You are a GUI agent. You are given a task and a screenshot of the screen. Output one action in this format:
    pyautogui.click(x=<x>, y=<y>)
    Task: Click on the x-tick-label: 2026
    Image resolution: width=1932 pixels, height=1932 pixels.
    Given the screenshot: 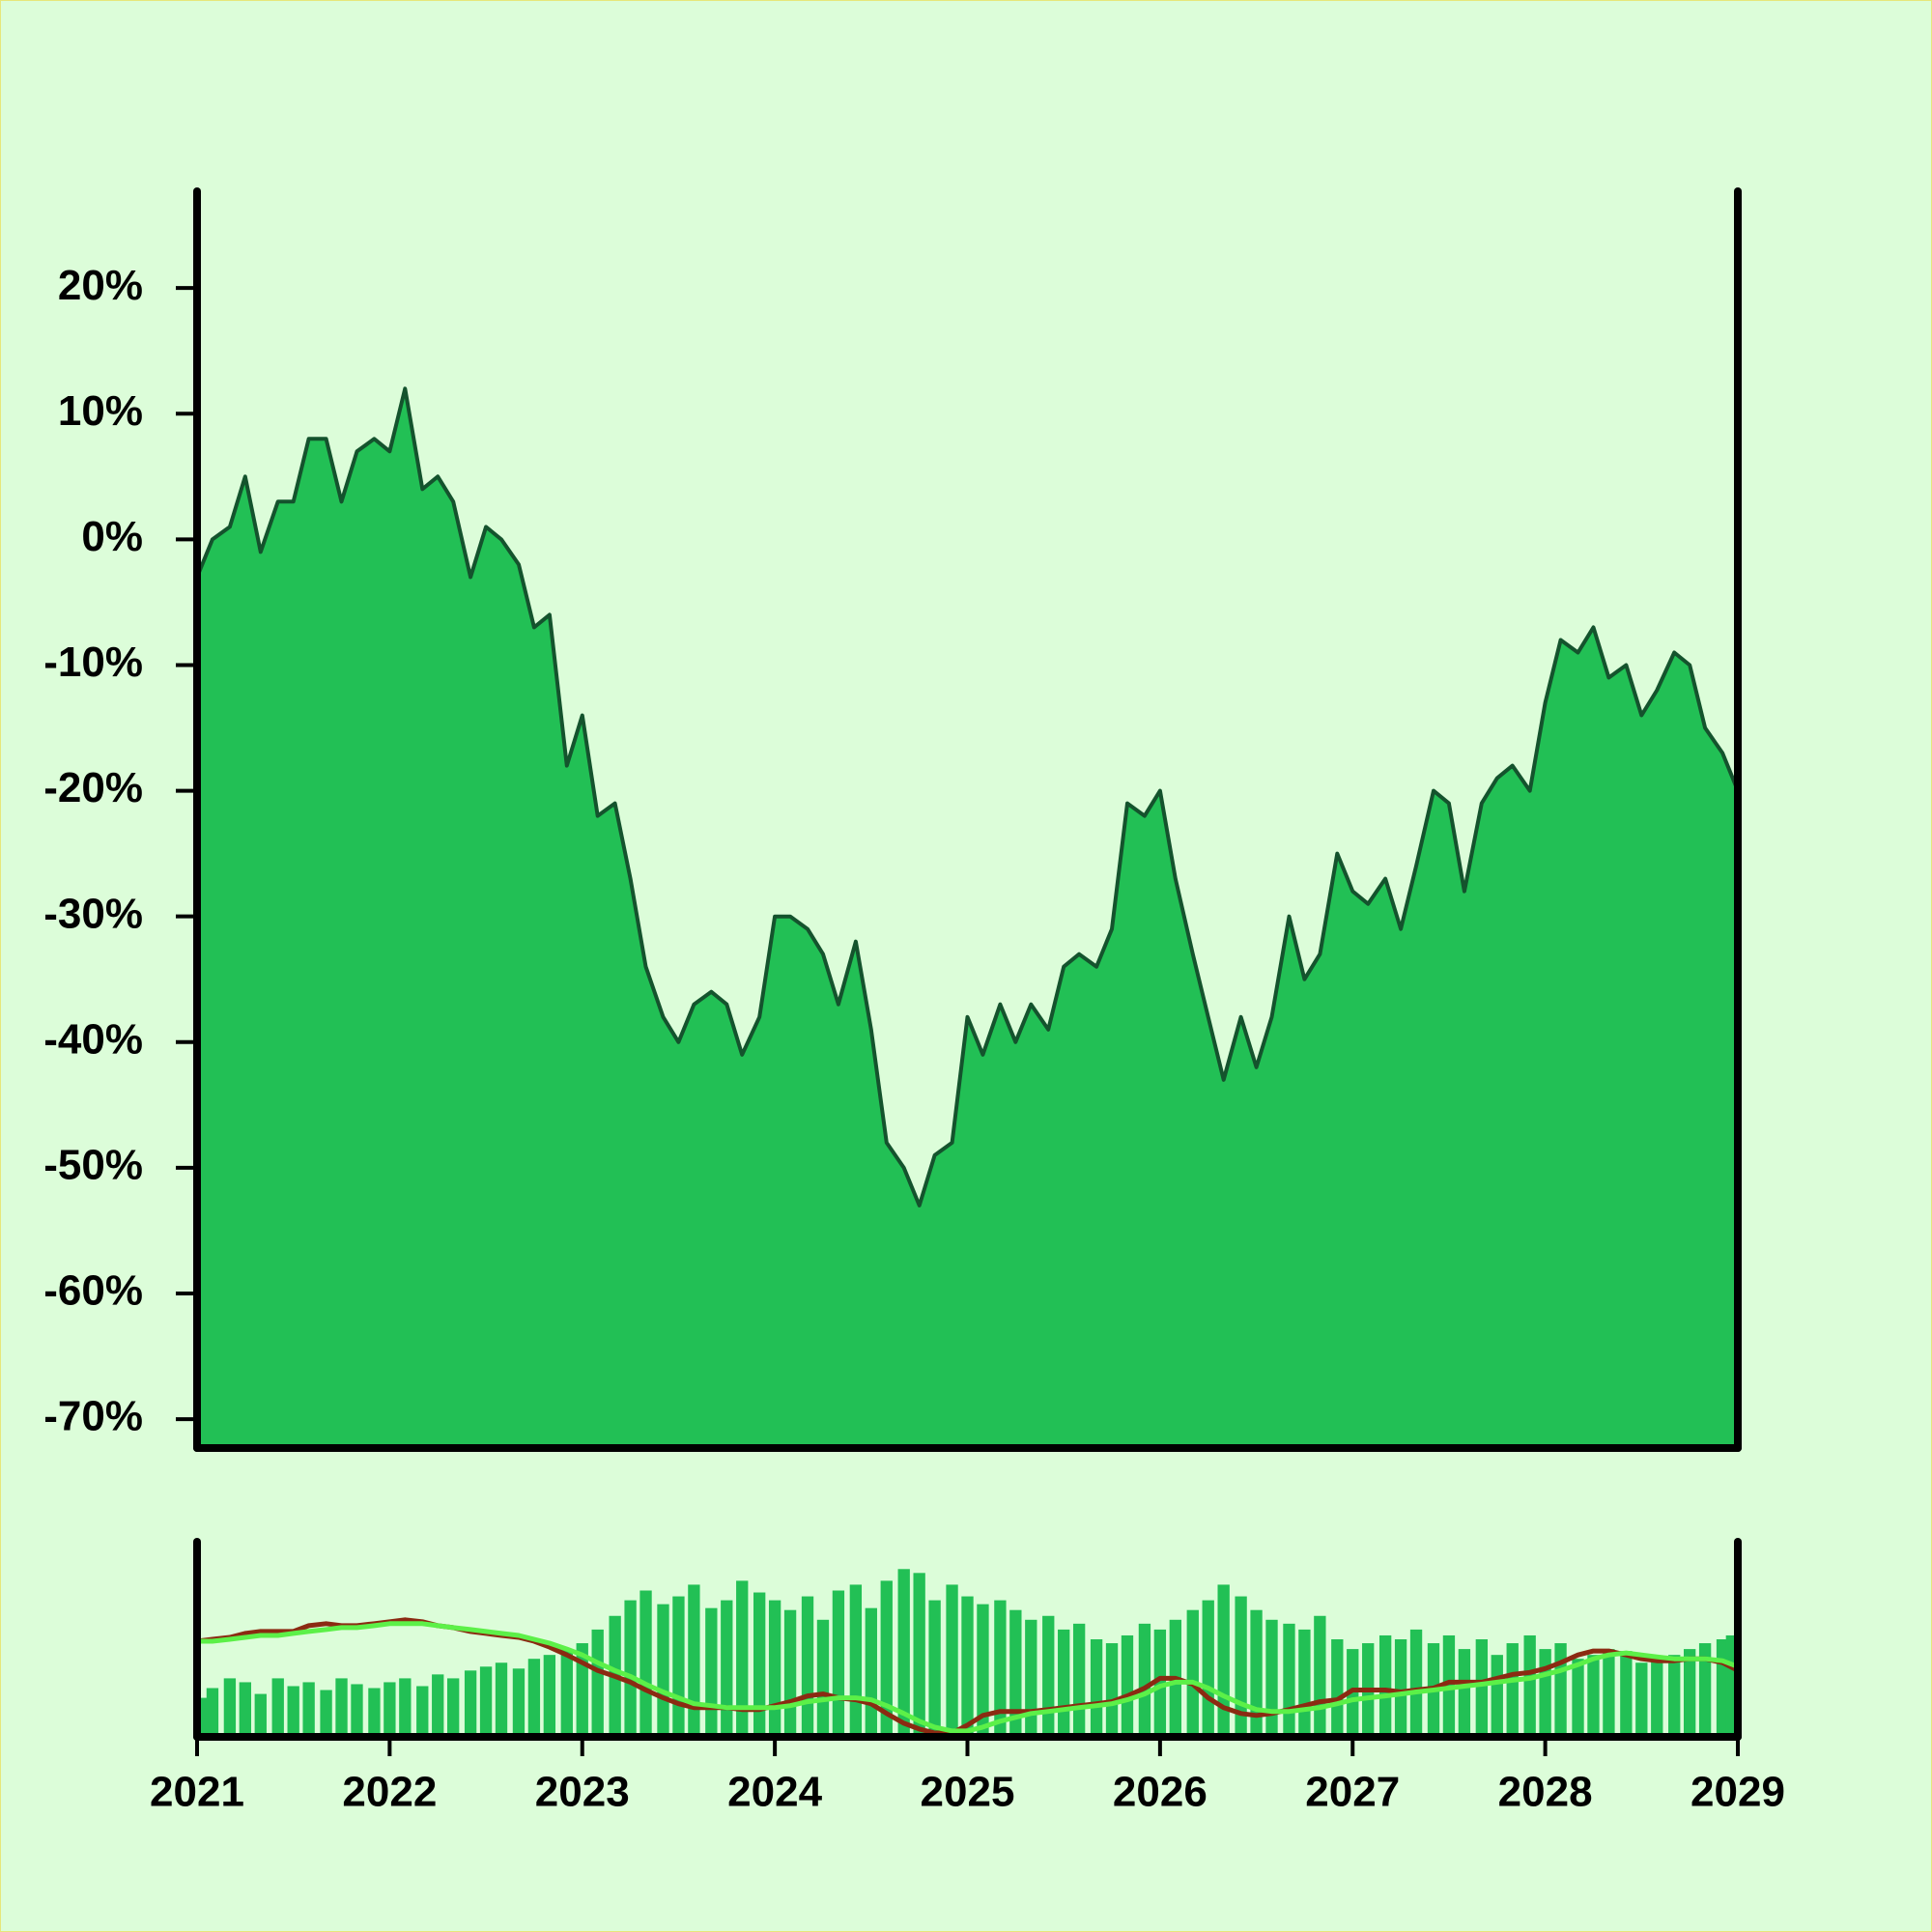 What is the action you would take?
    pyautogui.click(x=1160, y=1792)
    